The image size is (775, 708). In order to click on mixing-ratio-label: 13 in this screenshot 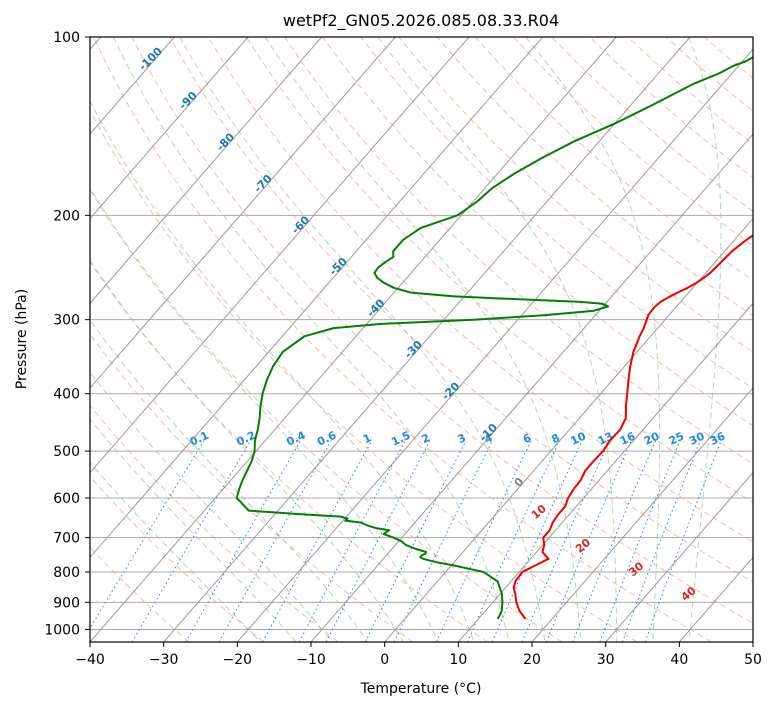, I will do `click(605, 439)`.